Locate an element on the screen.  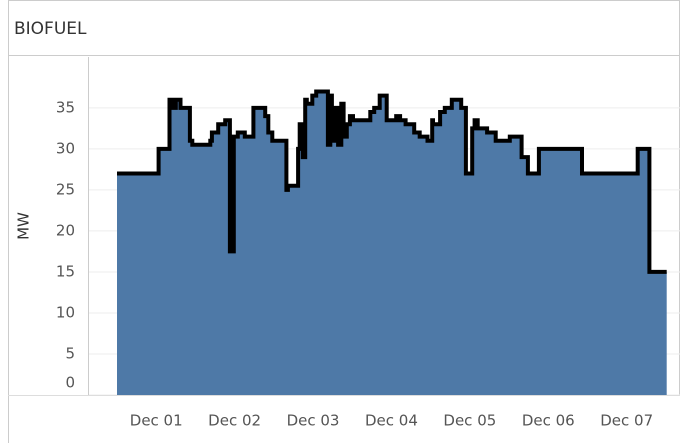
x-tick-label: Dec 05 is located at coordinates (469, 421).